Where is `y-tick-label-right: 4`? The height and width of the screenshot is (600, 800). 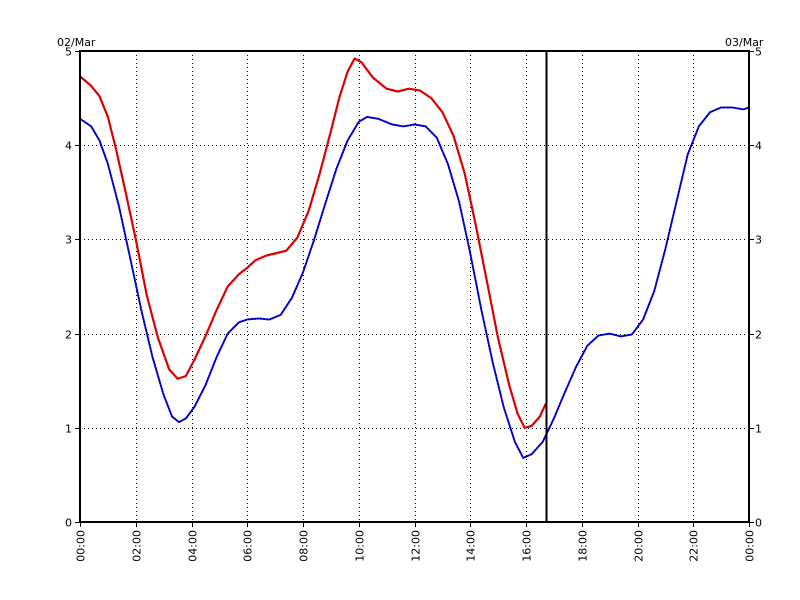 y-tick-label-right: 4 is located at coordinates (758, 146).